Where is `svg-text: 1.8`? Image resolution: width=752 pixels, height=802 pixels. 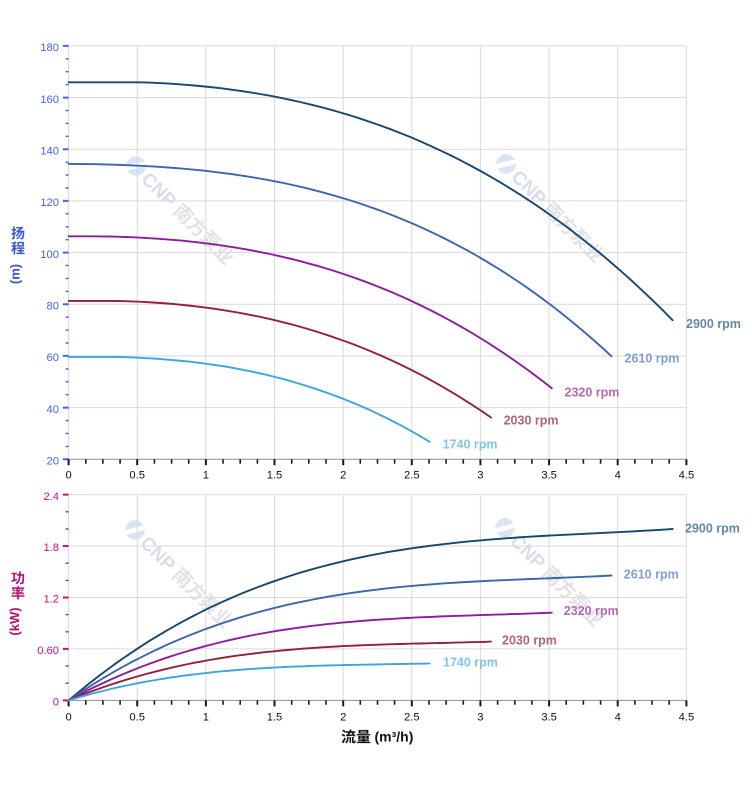
svg-text: 1.8 is located at coordinates (51, 548).